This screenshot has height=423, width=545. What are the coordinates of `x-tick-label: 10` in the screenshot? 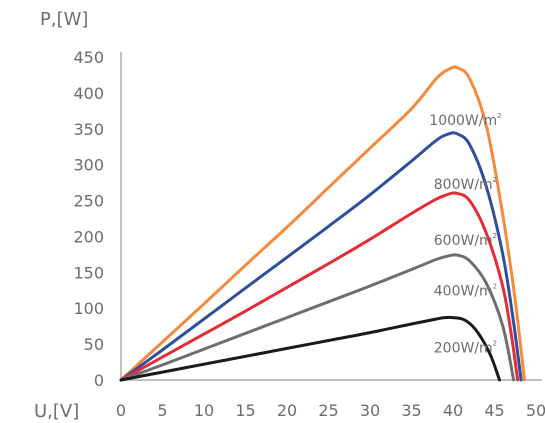 It's located at (204, 410).